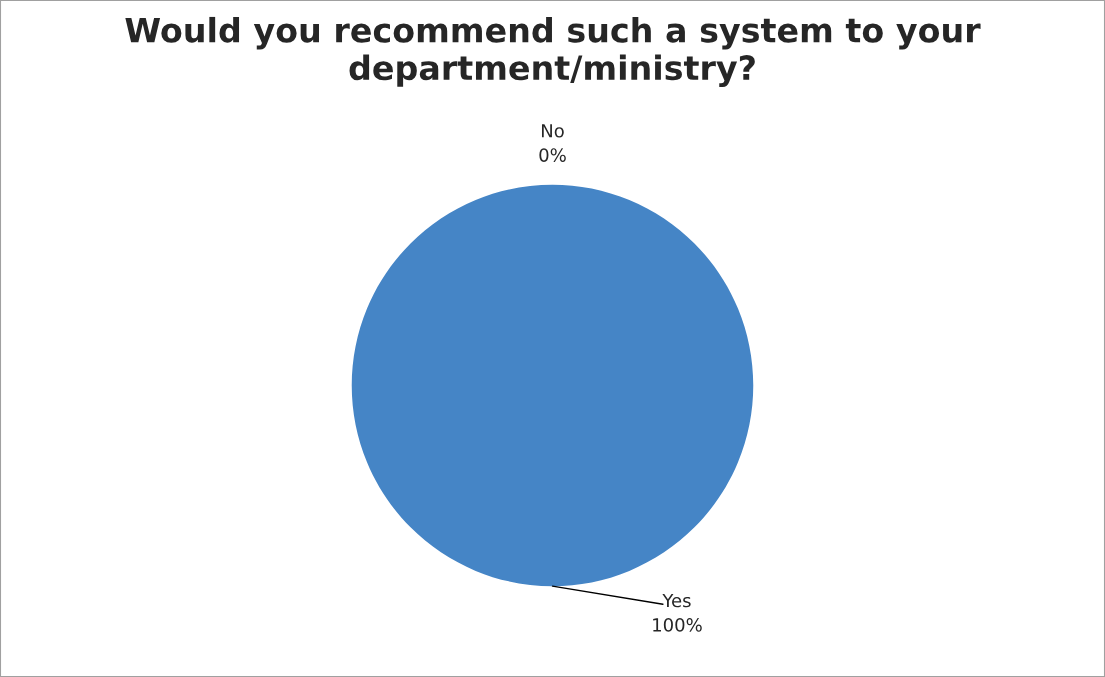 The height and width of the screenshot is (677, 1105). What do you see at coordinates (553, 52) in the screenshot?
I see `chart-title: Would you recommend such a system to your department/ministry?` at bounding box center [553, 52].